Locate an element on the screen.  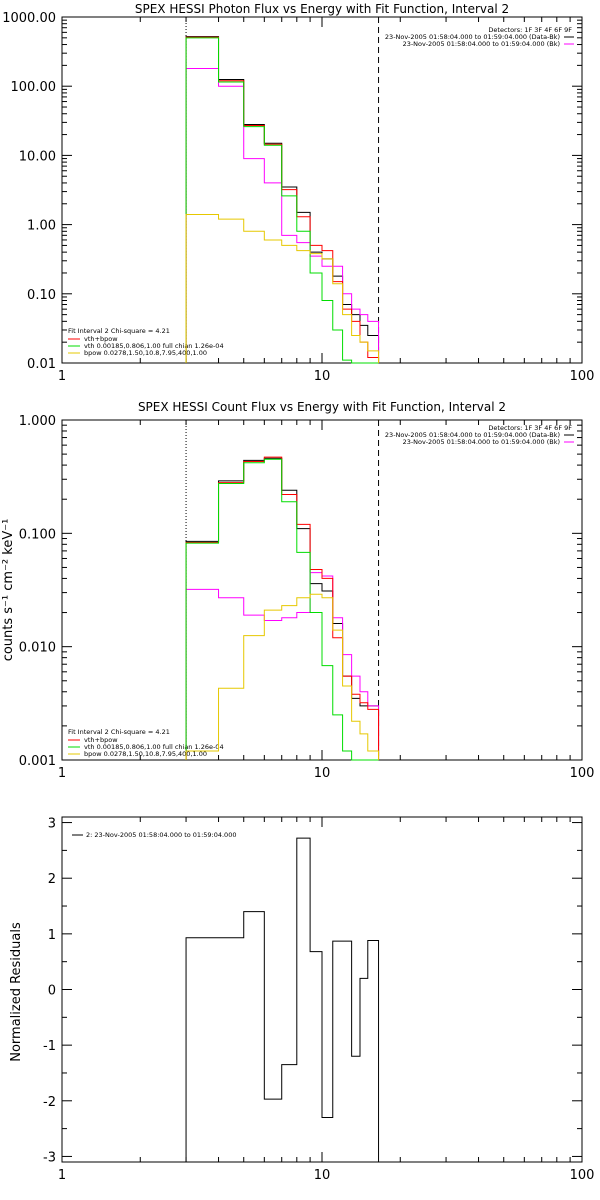
photon-x-tick-label: 10 is located at coordinates (322, 376).